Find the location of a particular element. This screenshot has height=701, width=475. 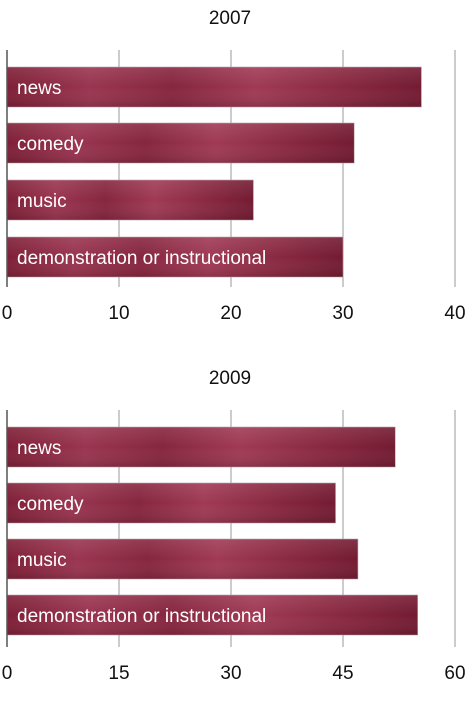

tick-label: 15 is located at coordinates (118, 673).